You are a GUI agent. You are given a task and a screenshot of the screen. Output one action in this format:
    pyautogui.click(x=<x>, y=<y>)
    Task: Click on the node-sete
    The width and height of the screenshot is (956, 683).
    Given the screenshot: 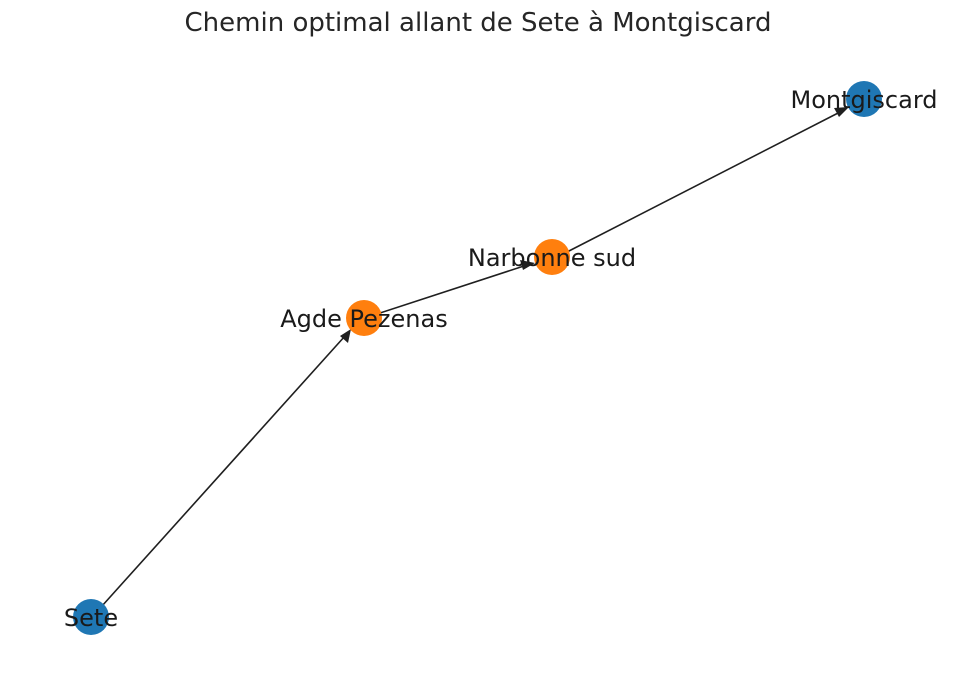 What is the action you would take?
    pyautogui.click(x=91, y=617)
    